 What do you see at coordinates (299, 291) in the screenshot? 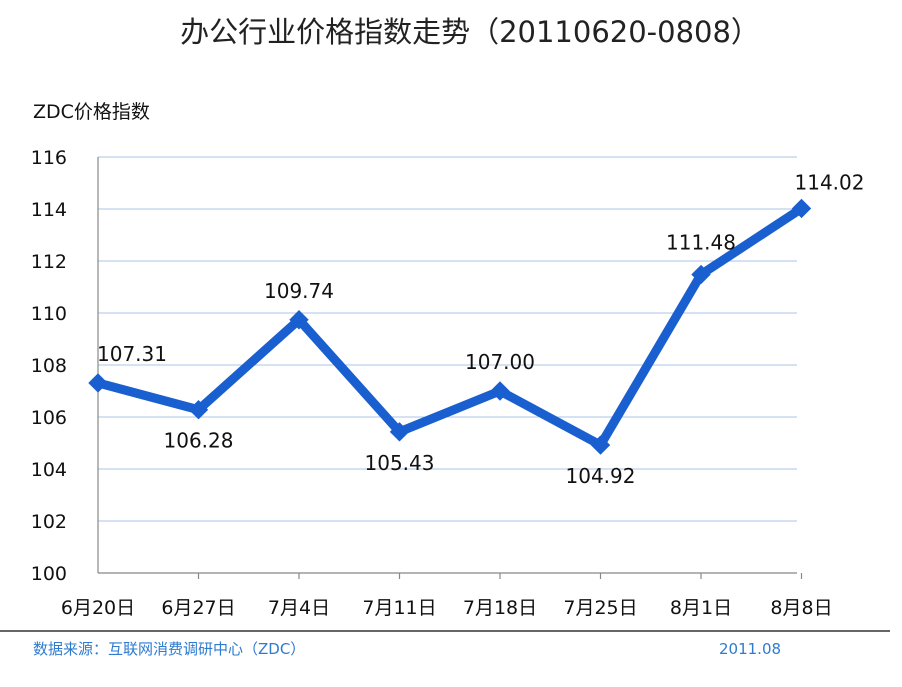
I see `data-label: 109.74` at bounding box center [299, 291].